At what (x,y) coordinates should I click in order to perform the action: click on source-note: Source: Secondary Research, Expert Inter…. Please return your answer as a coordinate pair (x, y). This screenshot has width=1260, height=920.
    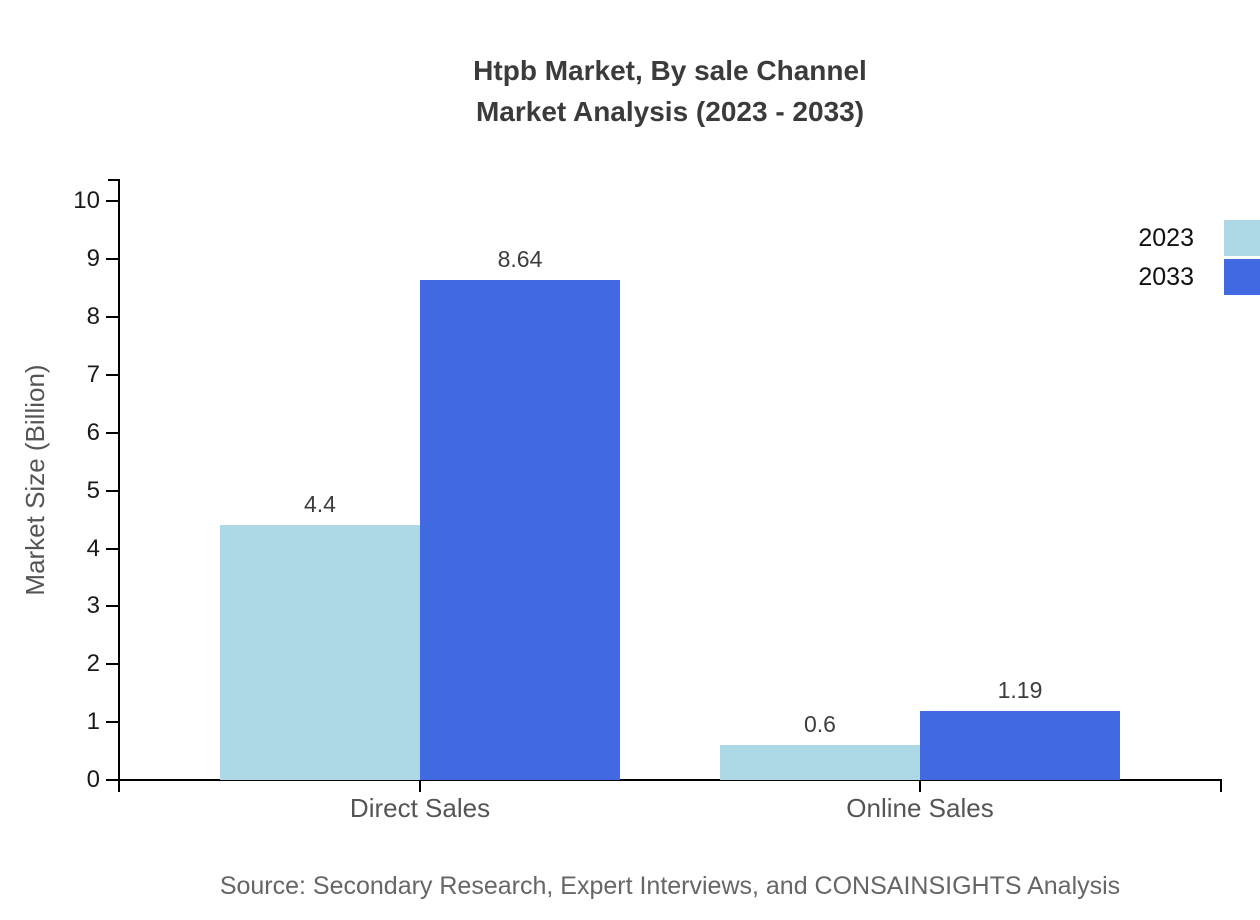
    Looking at the image, I should click on (670, 886).